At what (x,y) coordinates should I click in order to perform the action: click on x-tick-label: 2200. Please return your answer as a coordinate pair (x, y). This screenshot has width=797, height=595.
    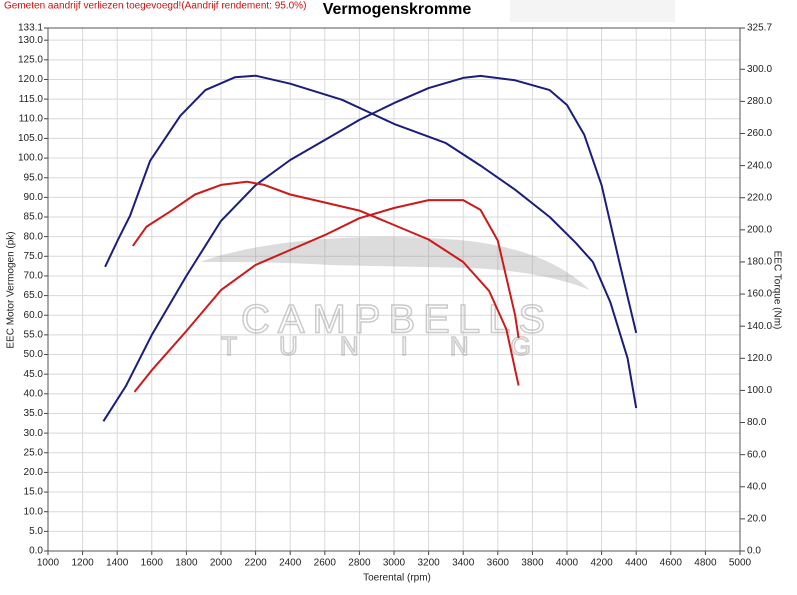
    Looking at the image, I should click on (255, 563).